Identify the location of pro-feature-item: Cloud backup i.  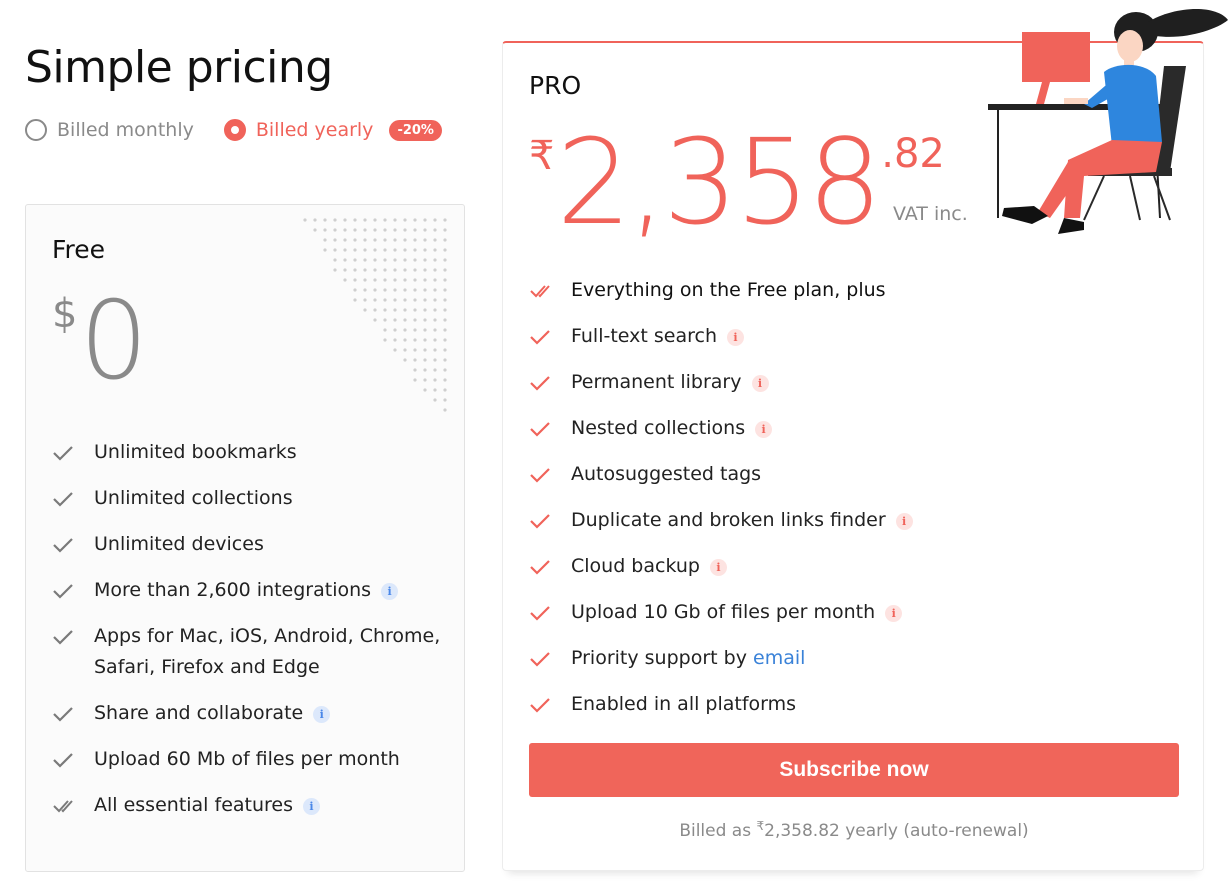
(849, 566).